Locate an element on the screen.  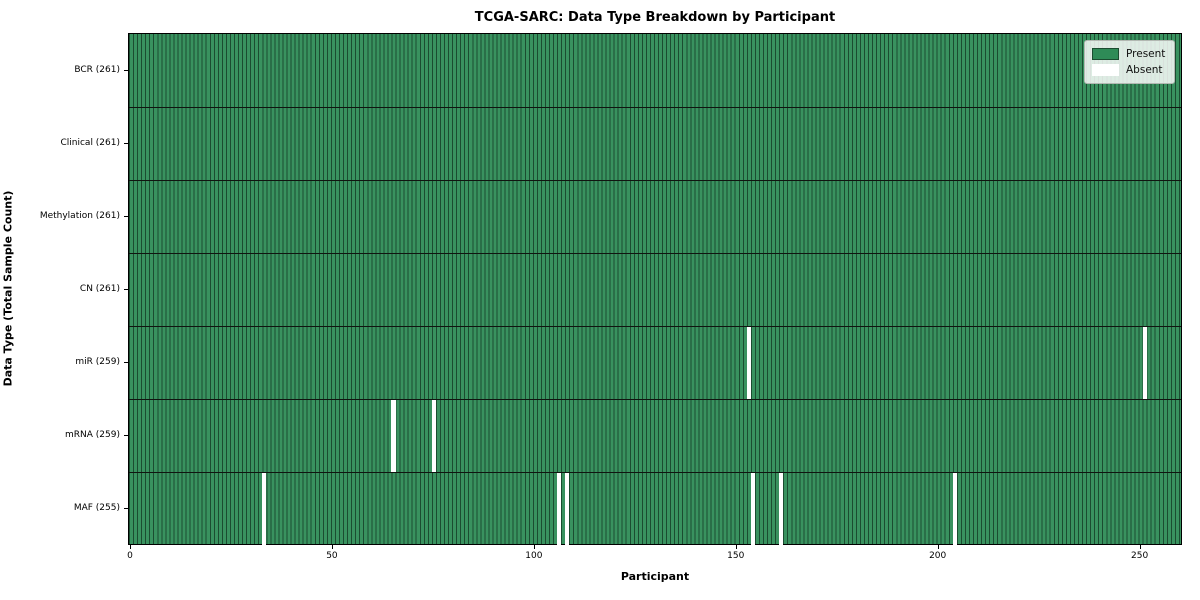
x-tick-label: 0 is located at coordinates (130, 556).